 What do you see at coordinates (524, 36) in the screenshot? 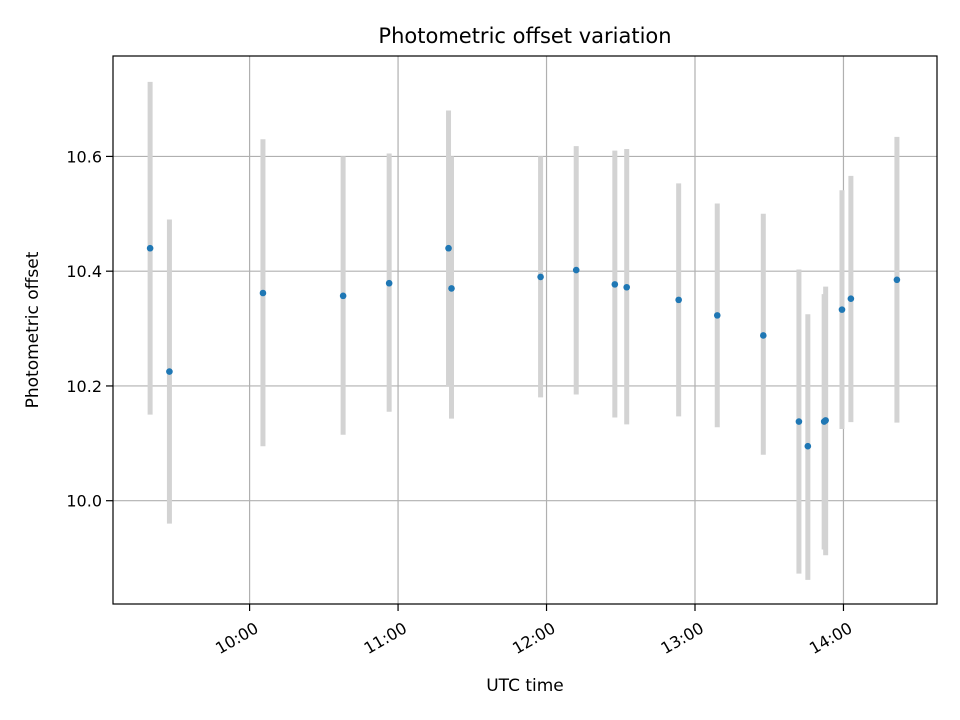
I see `chart-title: Photometric offset variation` at bounding box center [524, 36].